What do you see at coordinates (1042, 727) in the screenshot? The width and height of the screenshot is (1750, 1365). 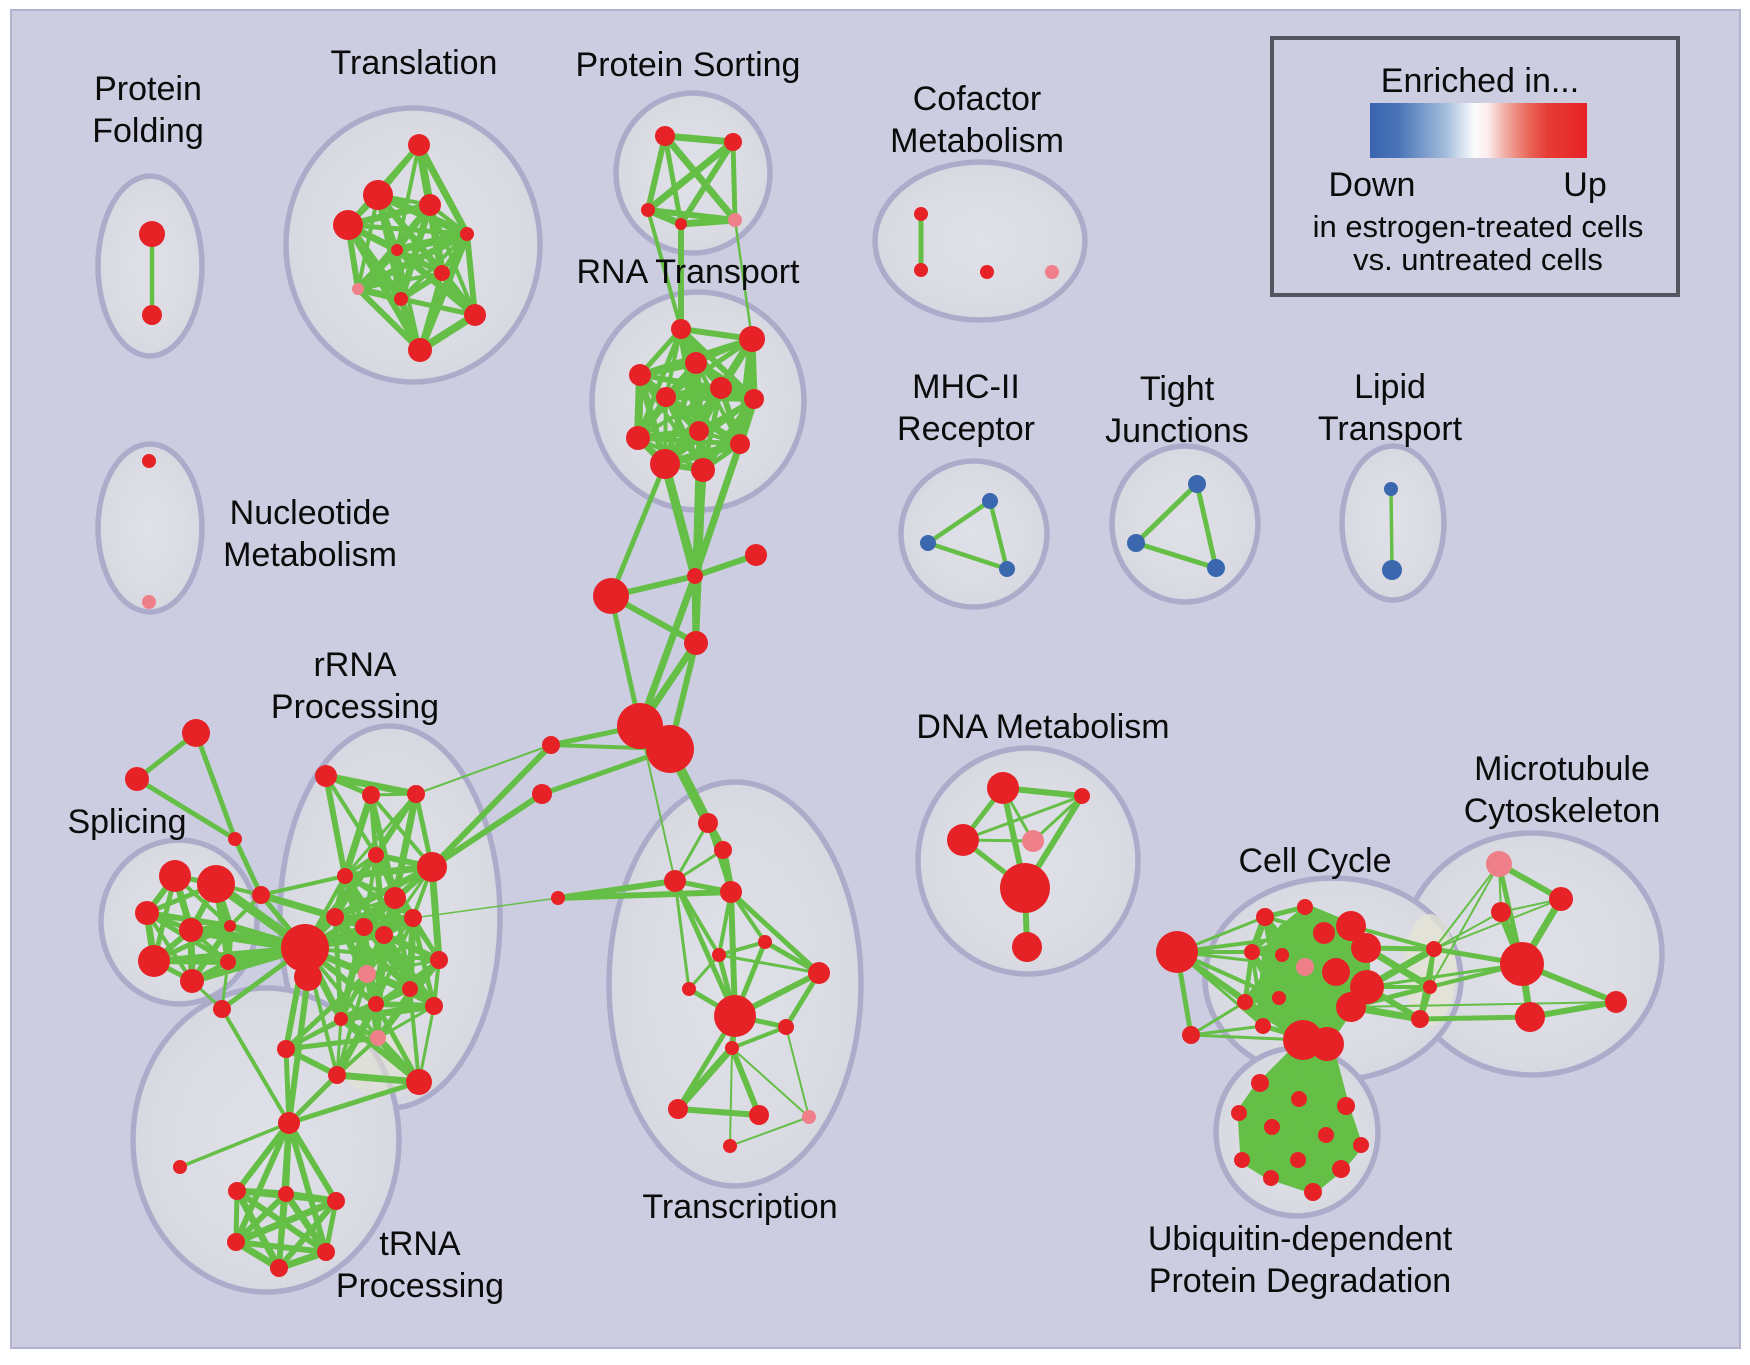 I see `svg-text: DNA Metabolism` at bounding box center [1042, 727].